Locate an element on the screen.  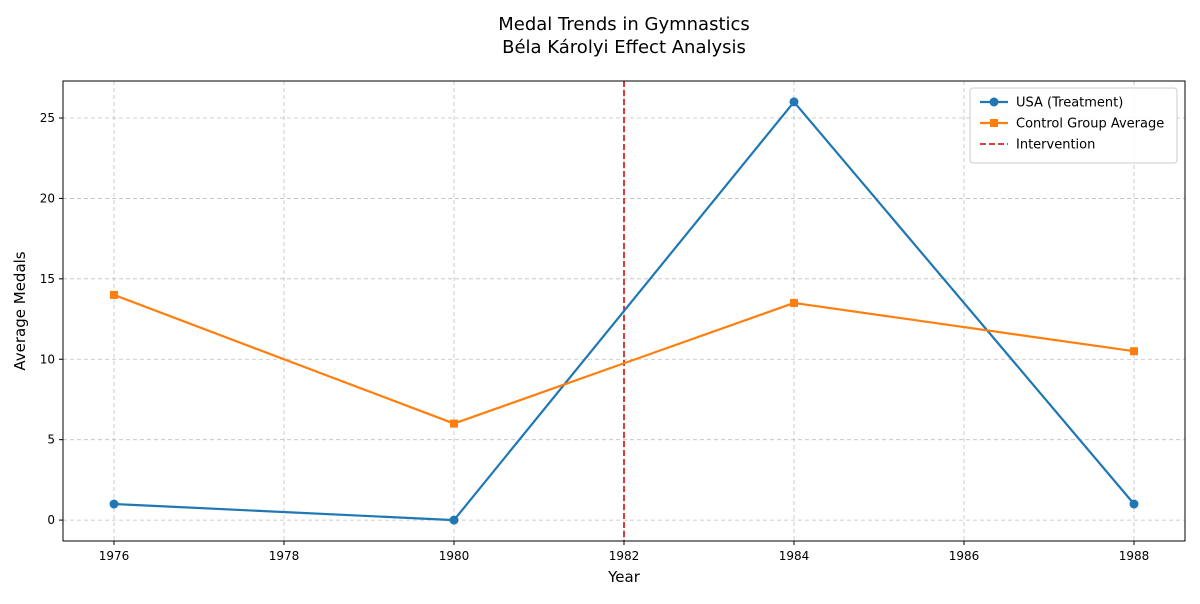
y-axis-label: Average Medals is located at coordinates (20, 310).